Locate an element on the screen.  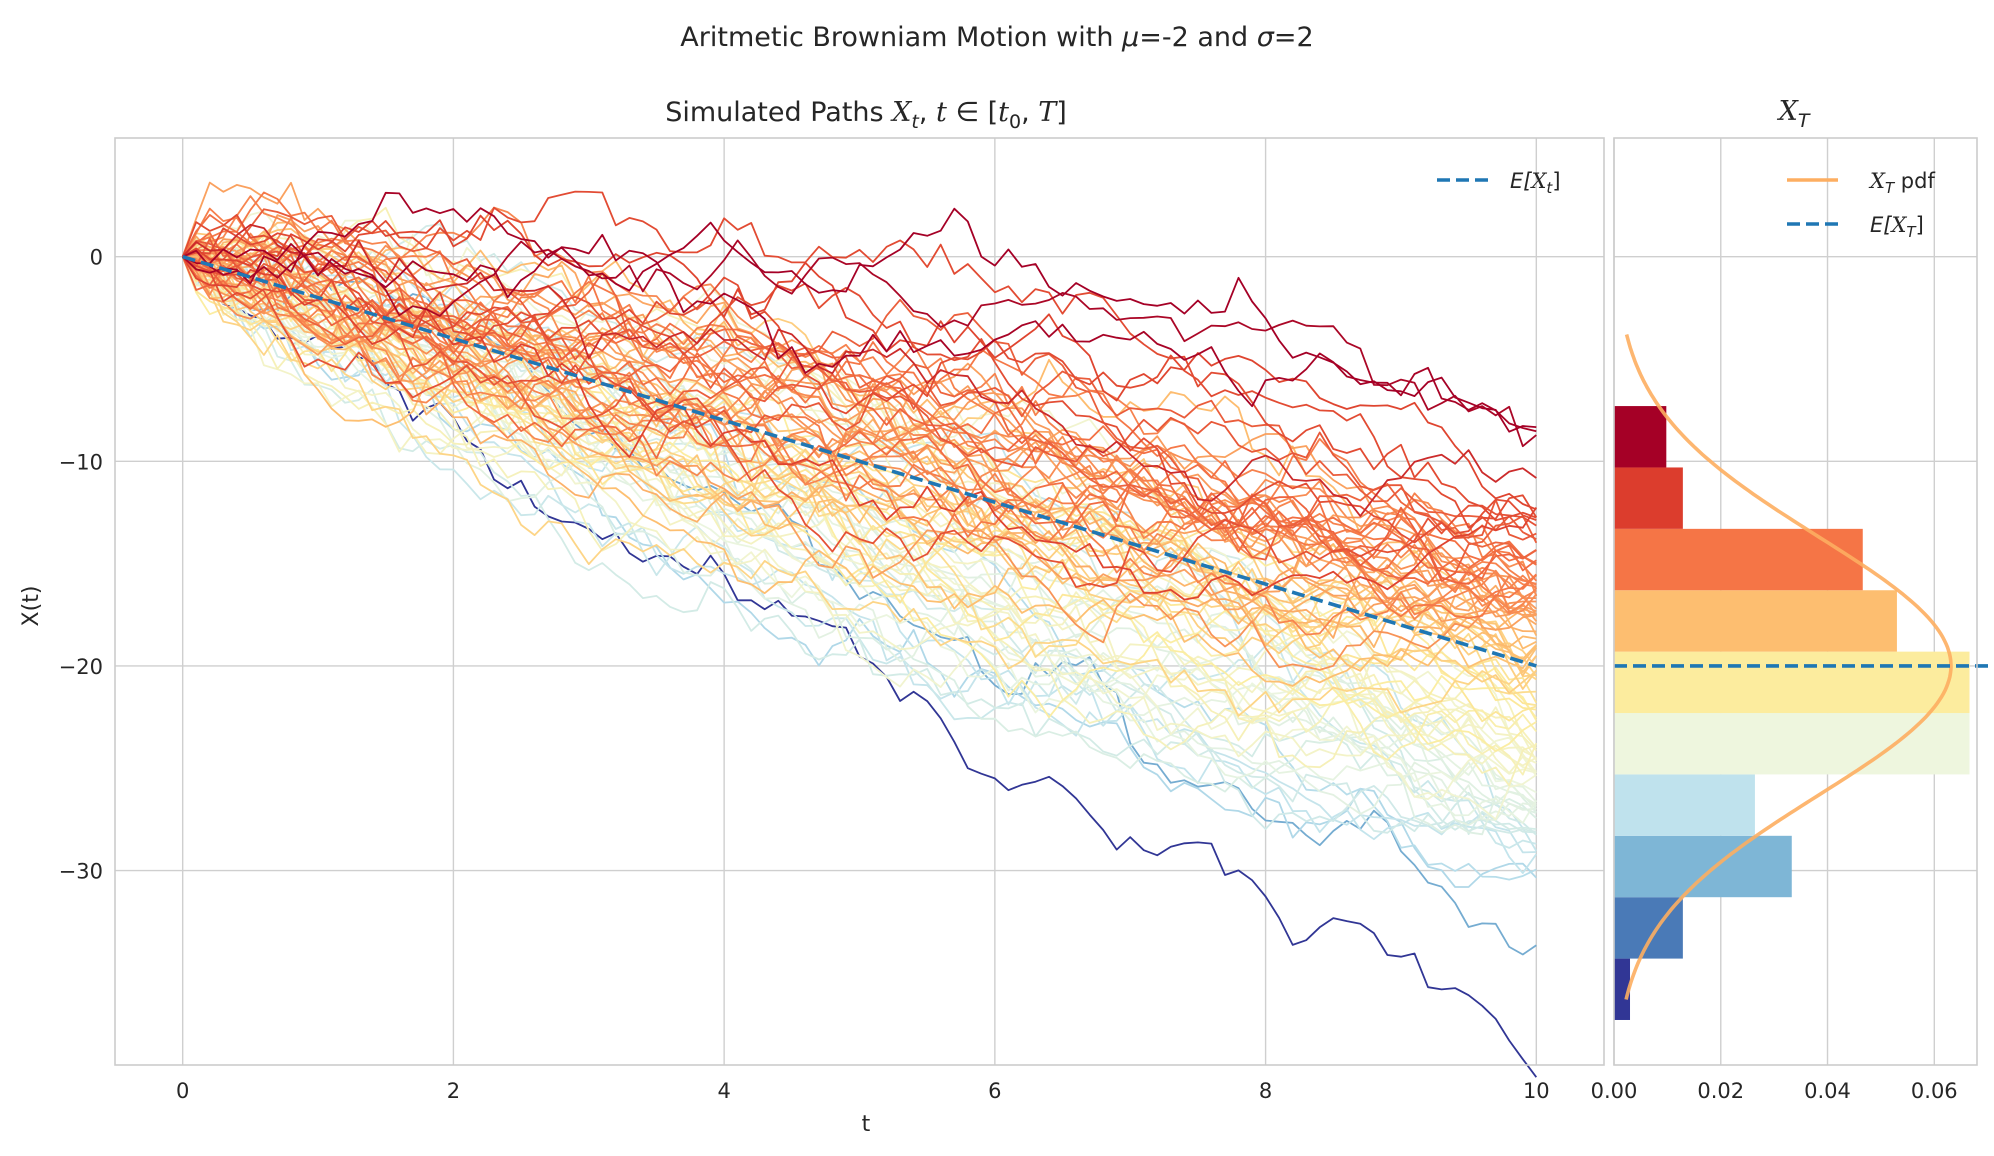
x-tick-label: 0.02 is located at coordinates (1720, 1091).